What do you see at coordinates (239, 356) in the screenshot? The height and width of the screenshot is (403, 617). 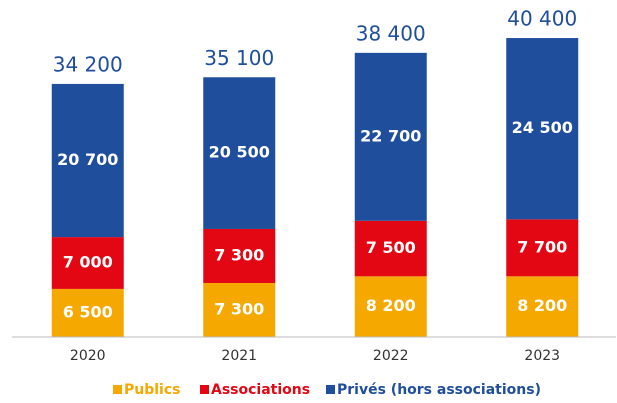 I see `x-tick-label: 2021` at bounding box center [239, 356].